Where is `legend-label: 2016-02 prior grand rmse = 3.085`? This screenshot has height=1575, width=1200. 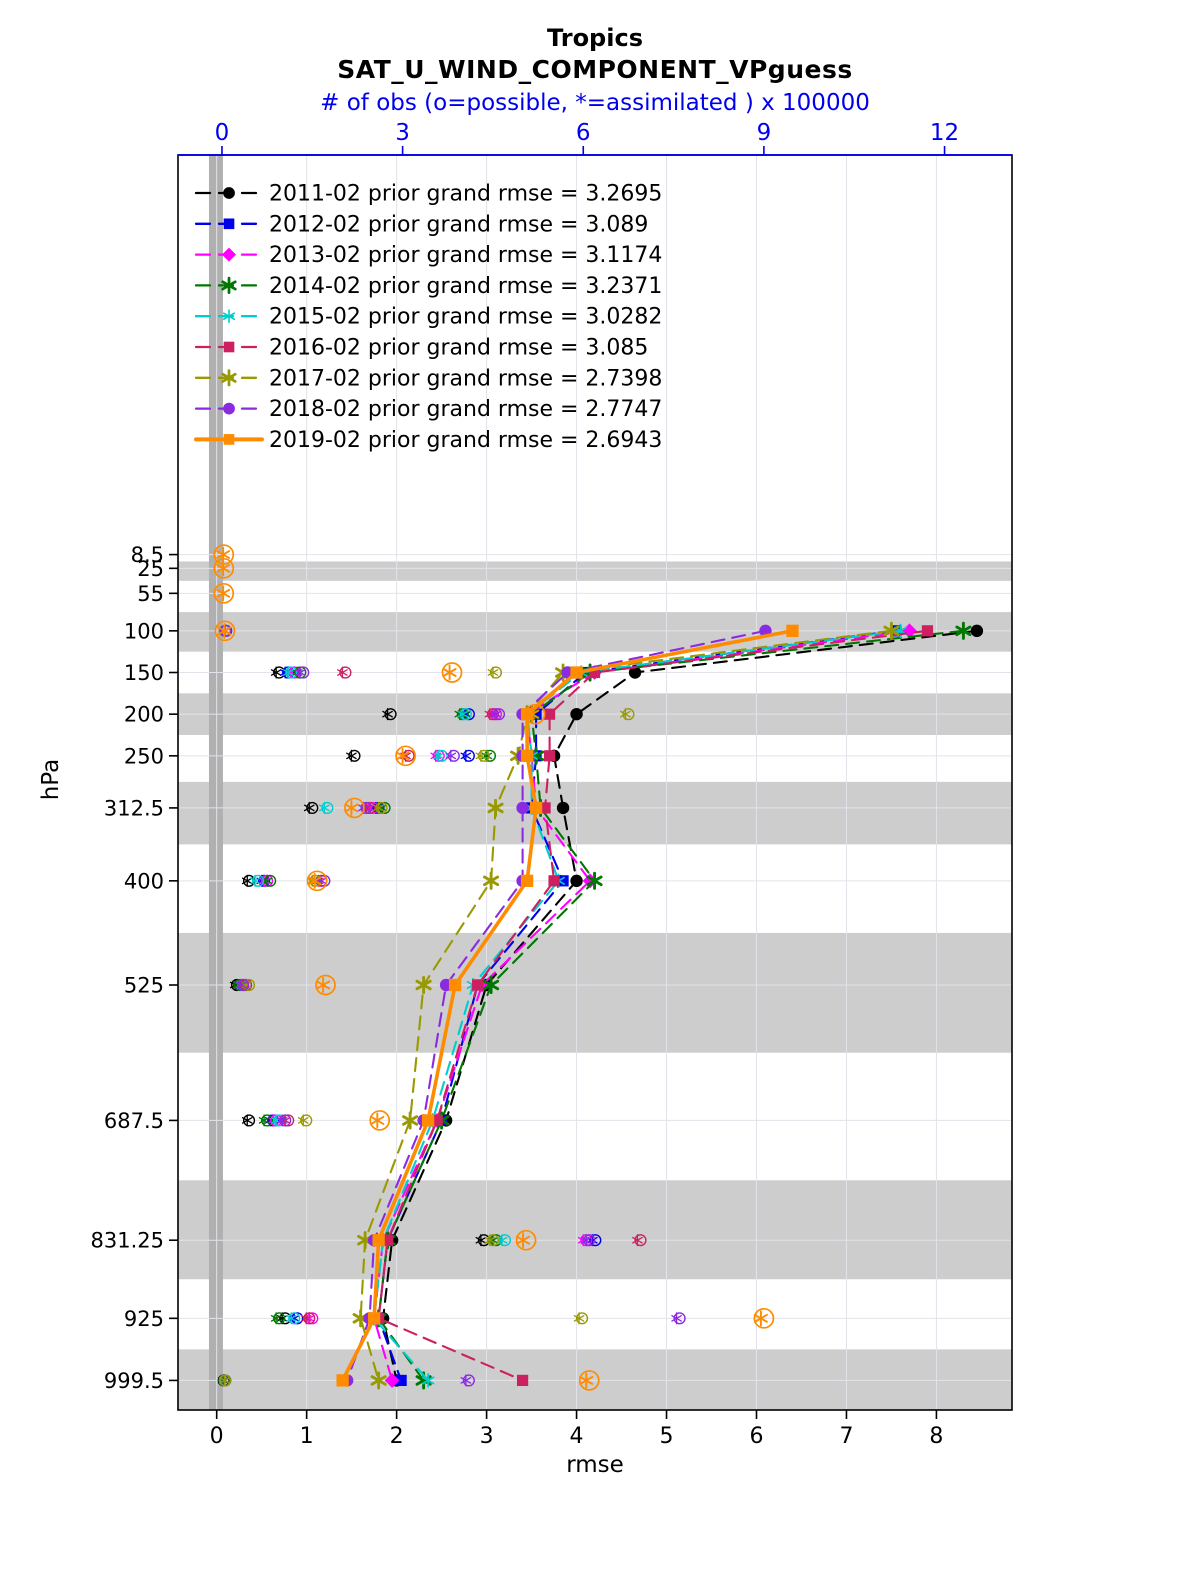 legend-label: 2016-02 prior grand rmse = 3.085 is located at coordinates (458, 348).